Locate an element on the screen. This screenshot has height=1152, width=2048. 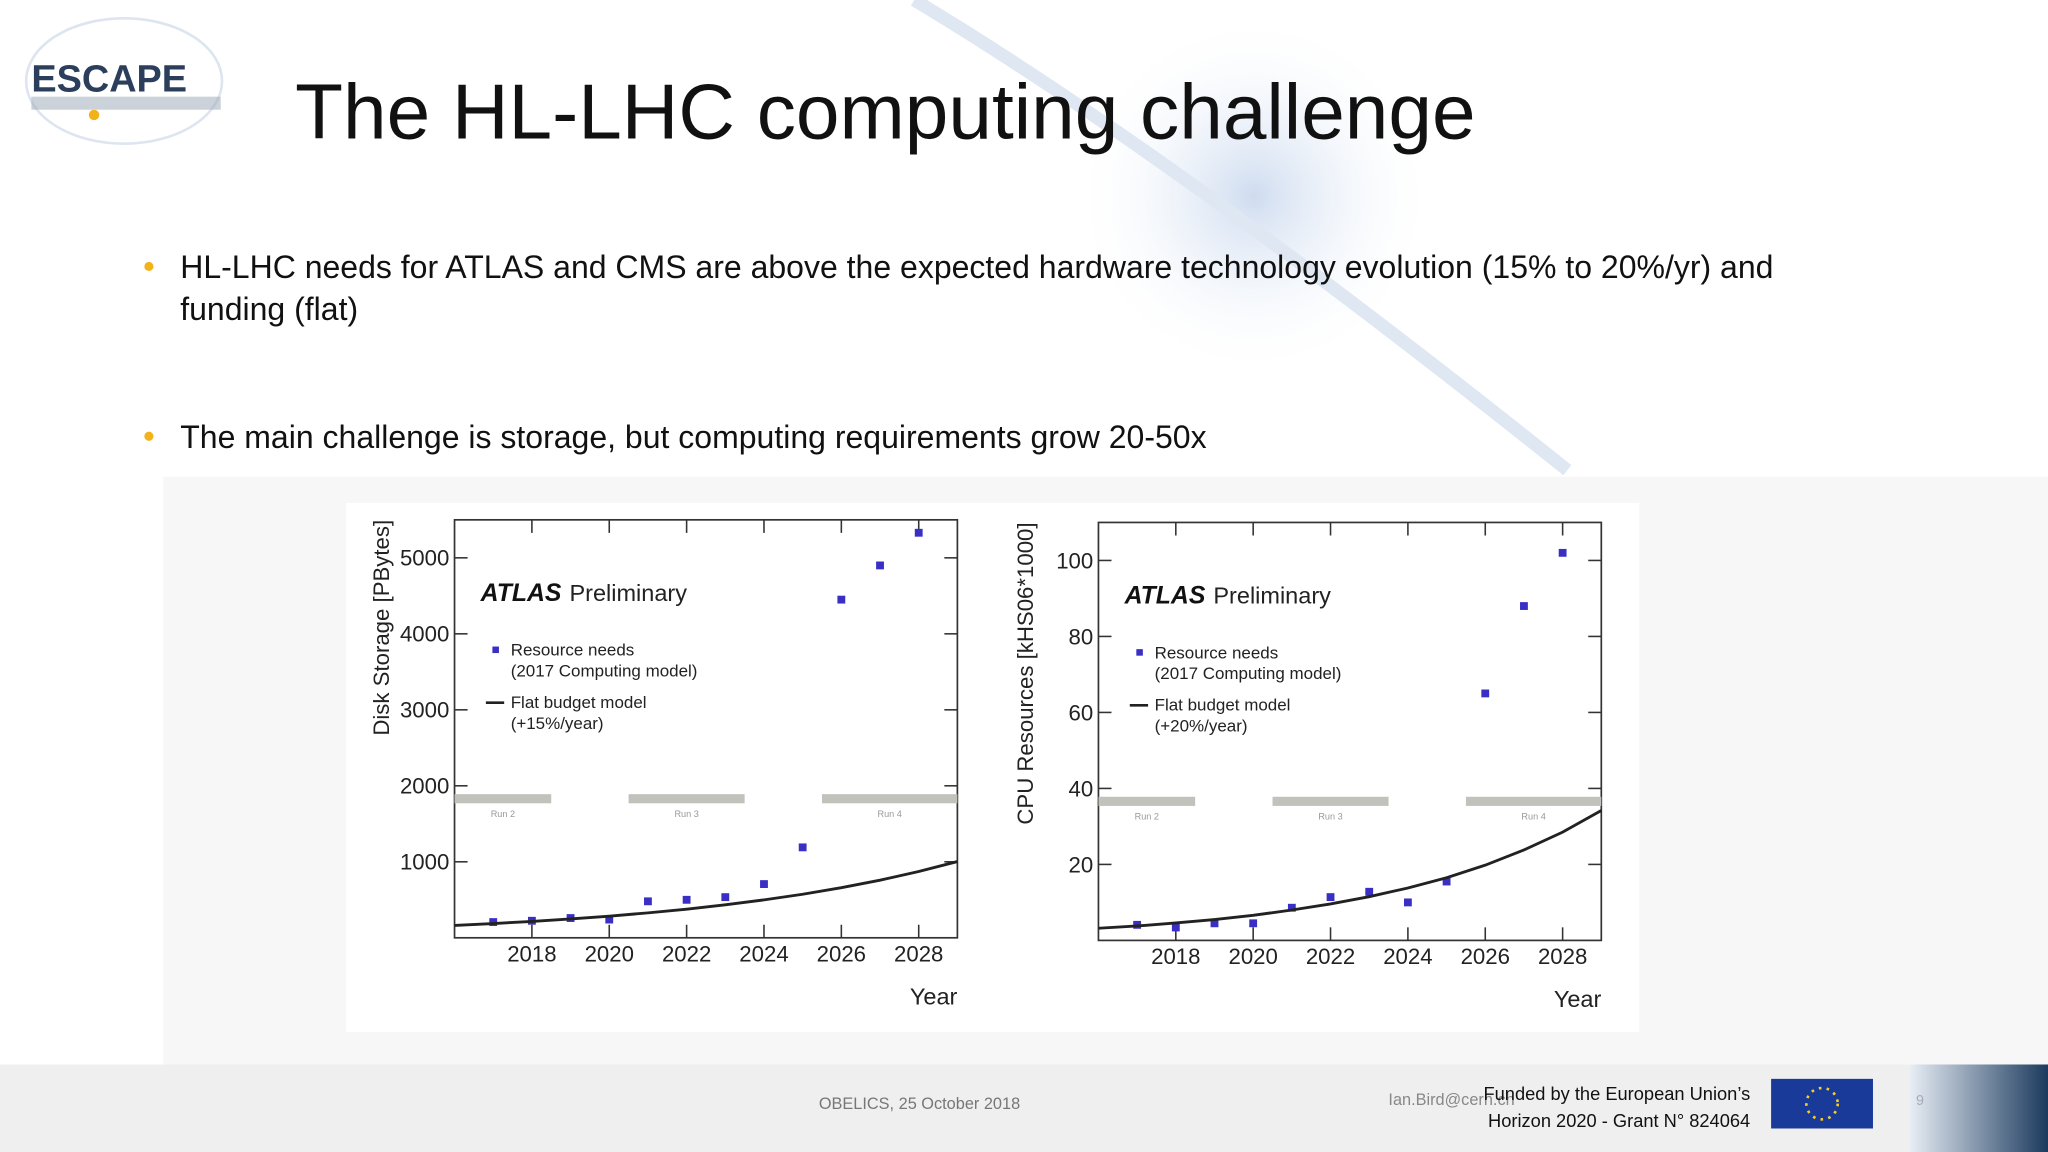
legend-detail: (+15%/year) is located at coordinates (557, 723).